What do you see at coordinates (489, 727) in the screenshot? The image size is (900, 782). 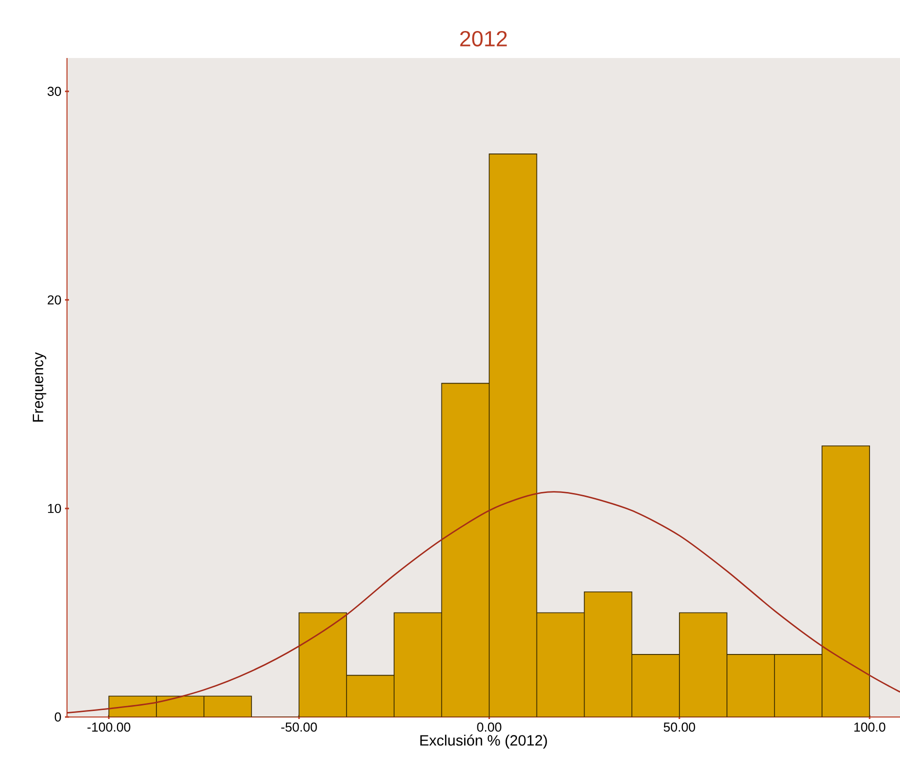 I see `x-tick-label: 0.00` at bounding box center [489, 727].